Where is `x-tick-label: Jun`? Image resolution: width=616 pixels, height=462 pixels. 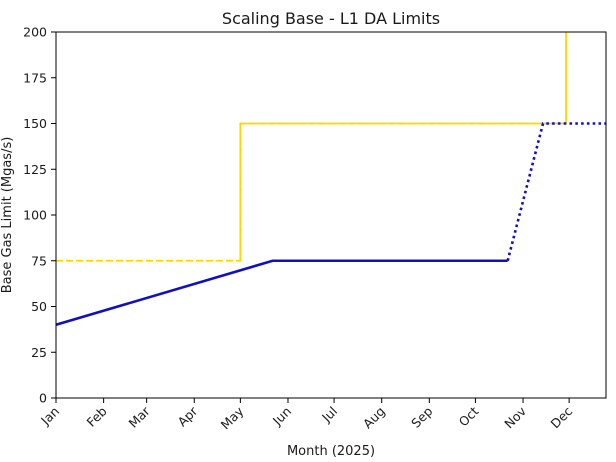 x-tick-label: Jun is located at coordinates (281, 416).